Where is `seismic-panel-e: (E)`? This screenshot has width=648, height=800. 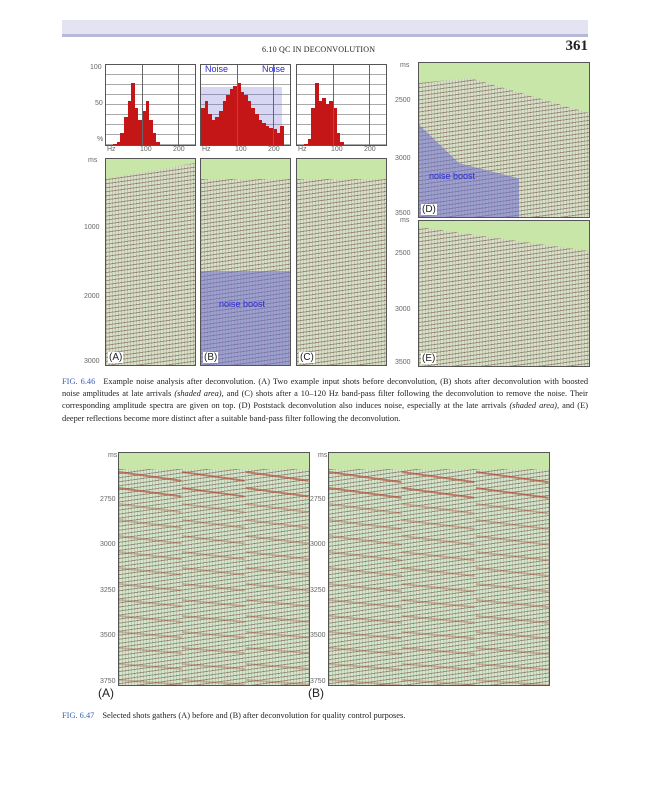 seismic-panel-e: (E) is located at coordinates (504, 293).